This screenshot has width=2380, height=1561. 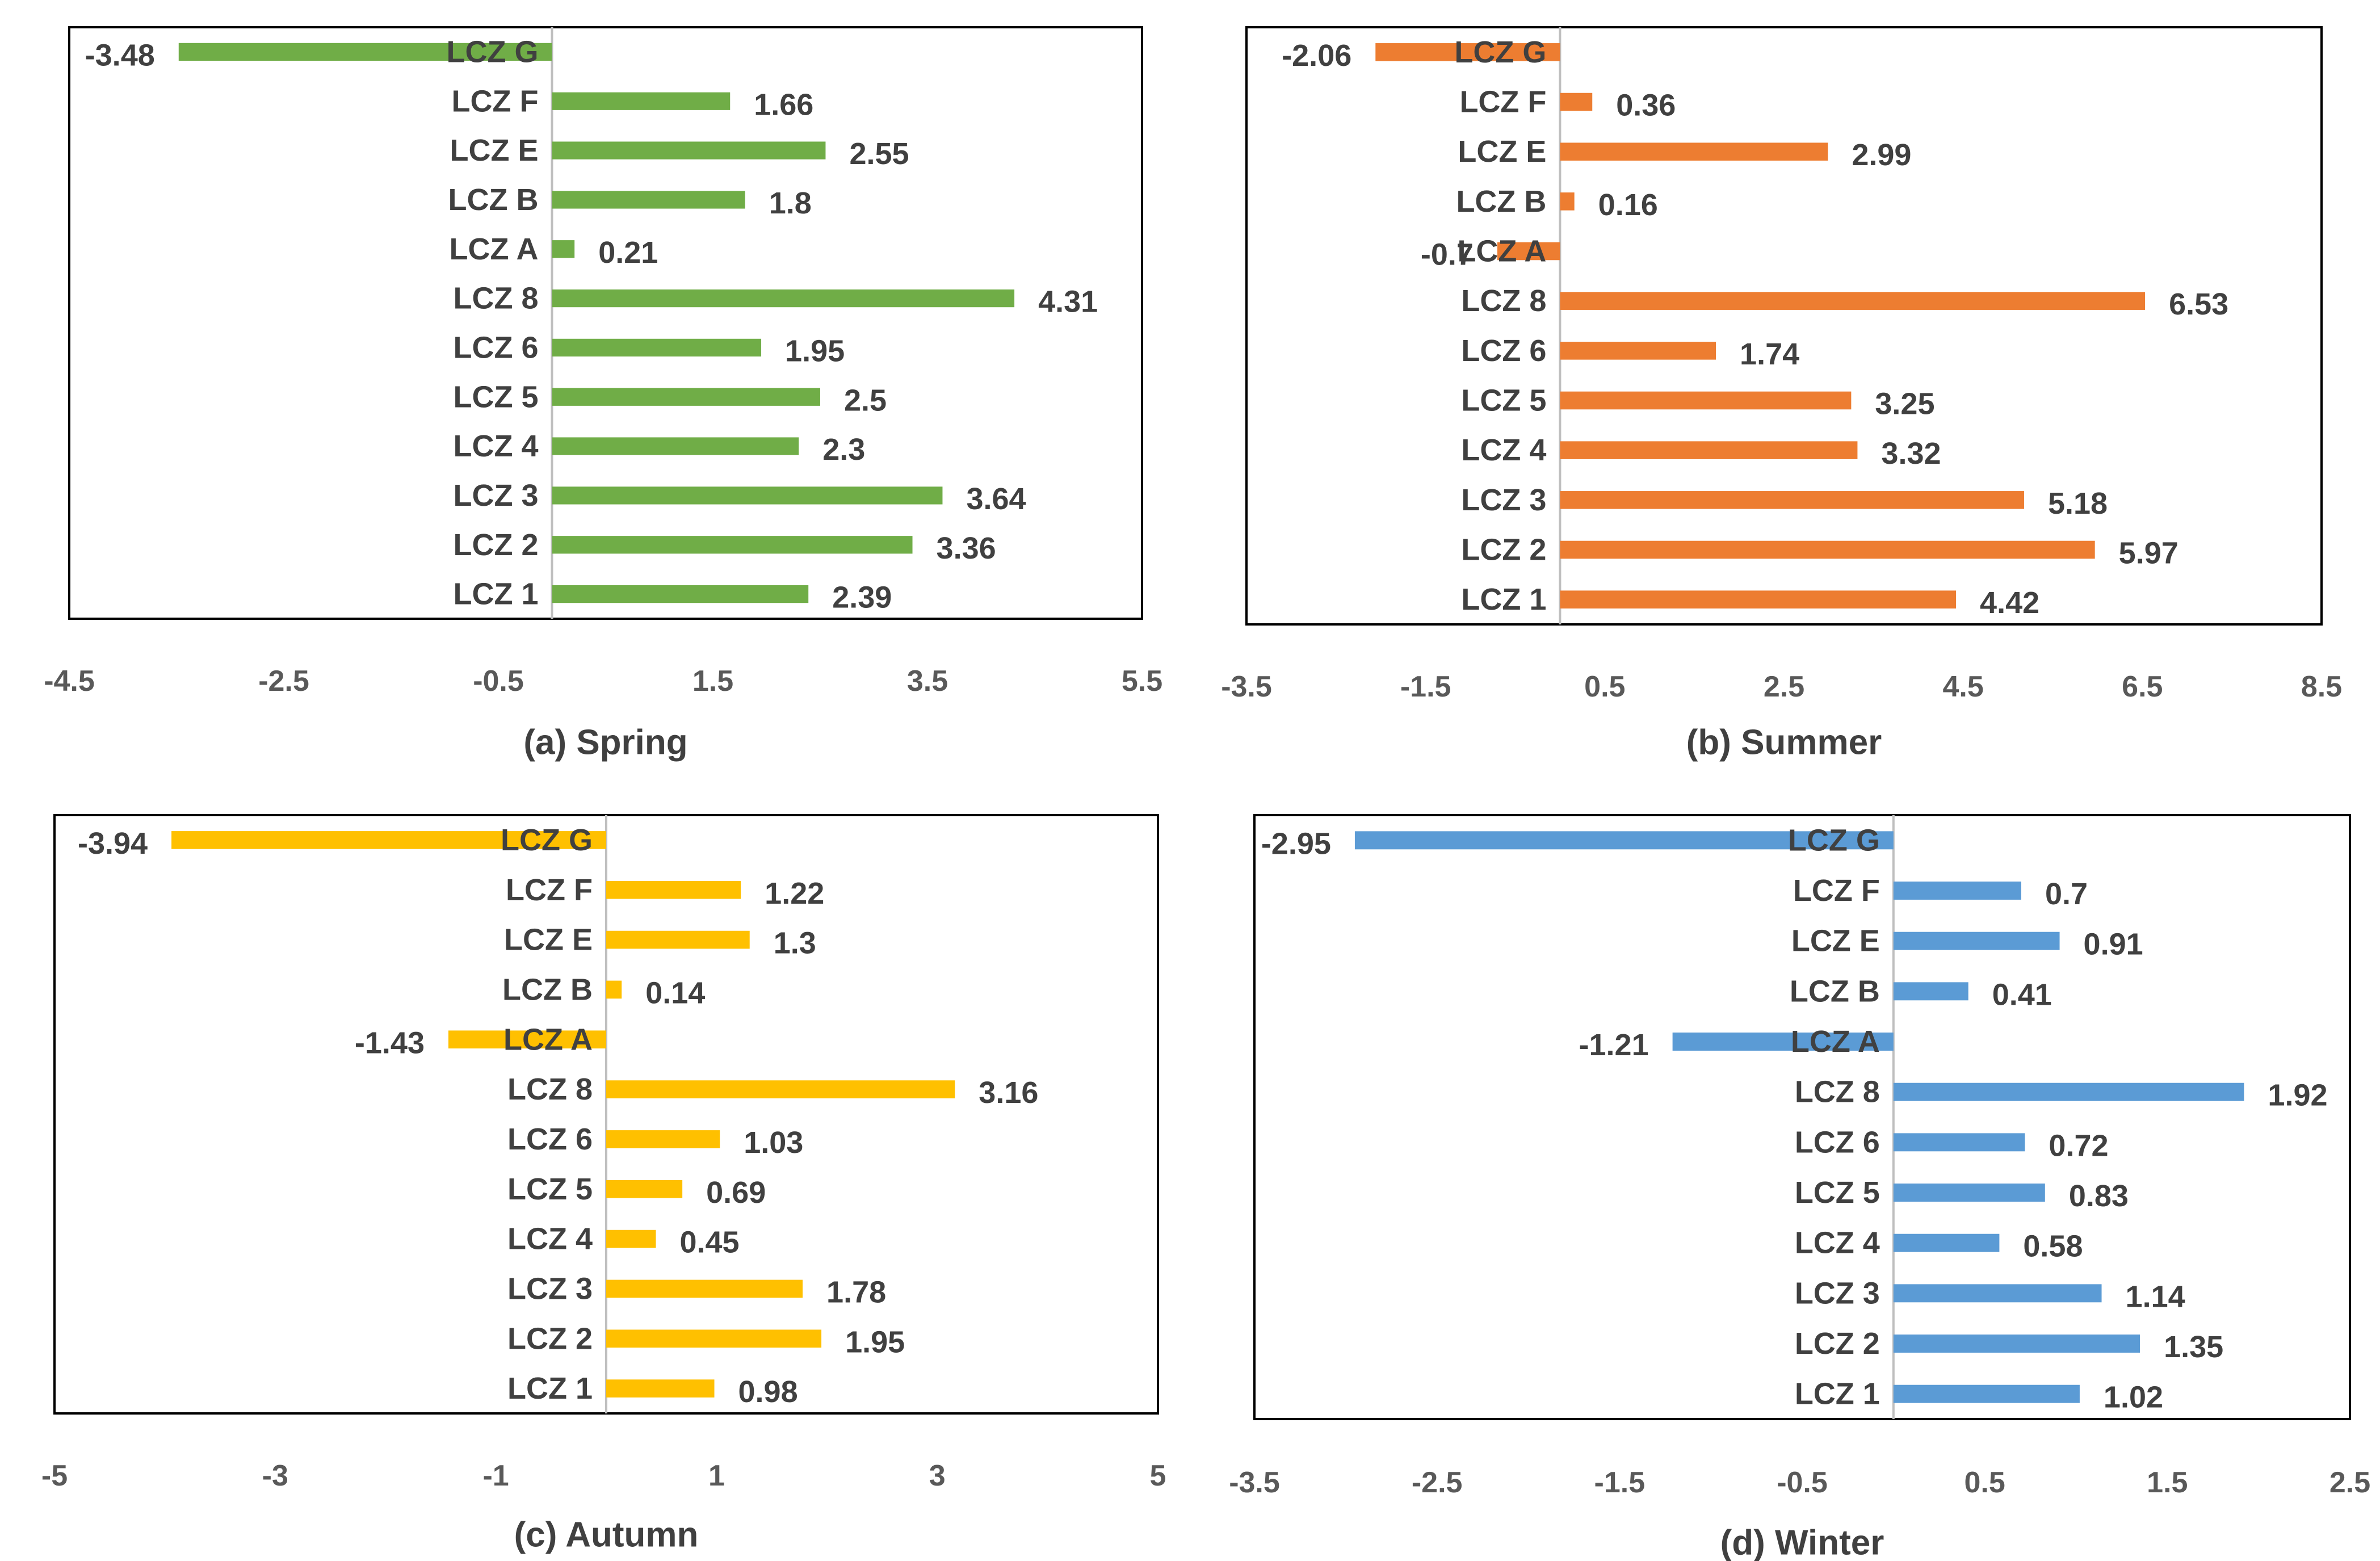 What do you see at coordinates (794, 893) in the screenshot?
I see `value-label: 1.22` at bounding box center [794, 893].